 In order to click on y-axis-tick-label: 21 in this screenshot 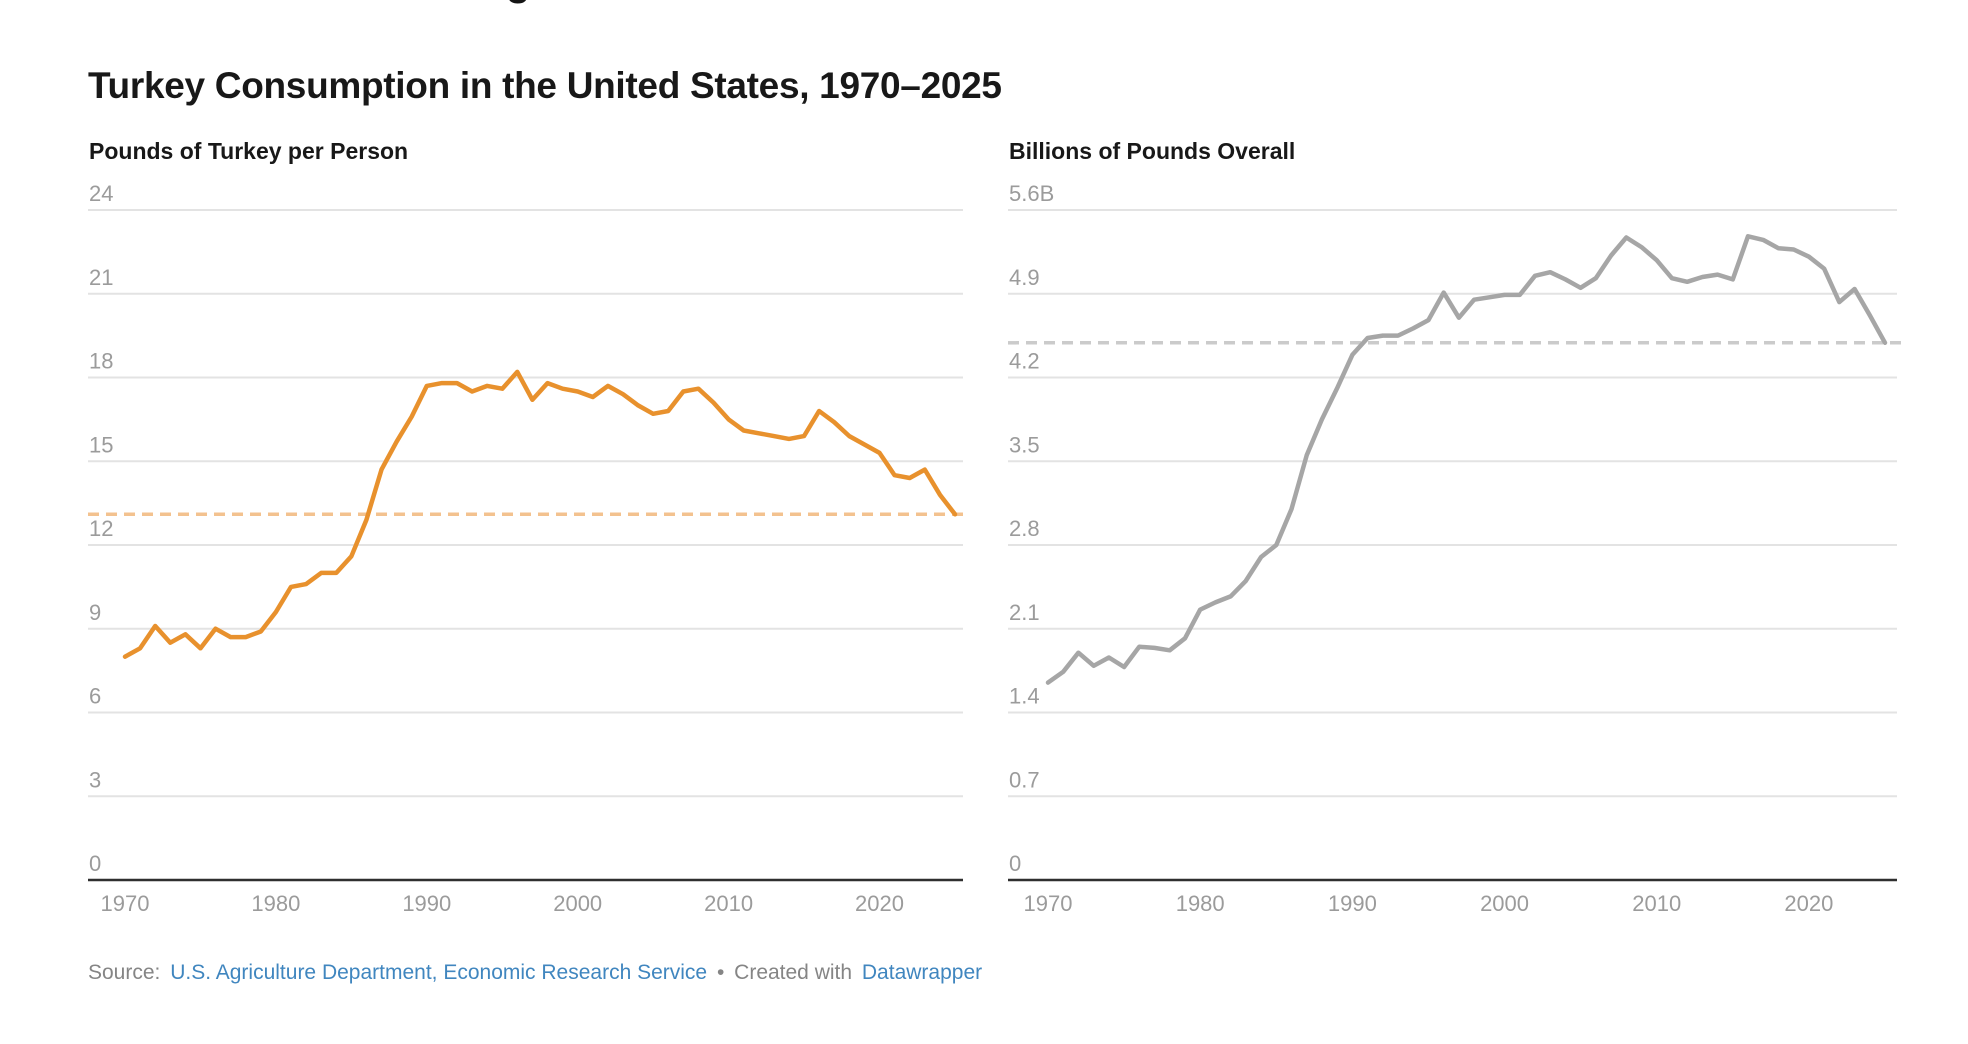, I will do `click(101, 277)`.